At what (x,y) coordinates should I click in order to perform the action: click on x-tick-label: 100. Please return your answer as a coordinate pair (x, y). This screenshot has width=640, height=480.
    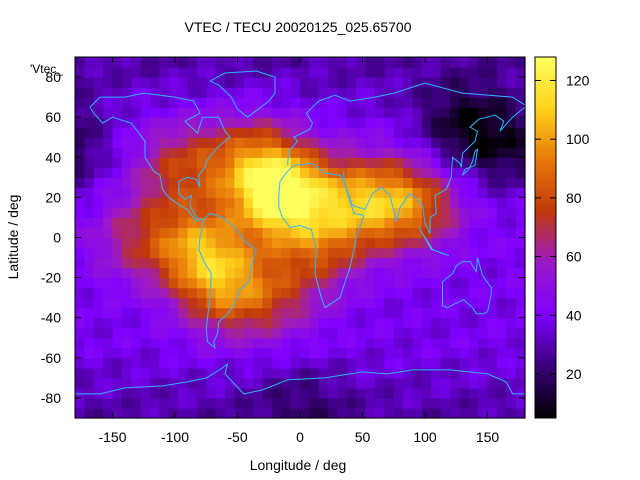
    Looking at the image, I should click on (425, 437).